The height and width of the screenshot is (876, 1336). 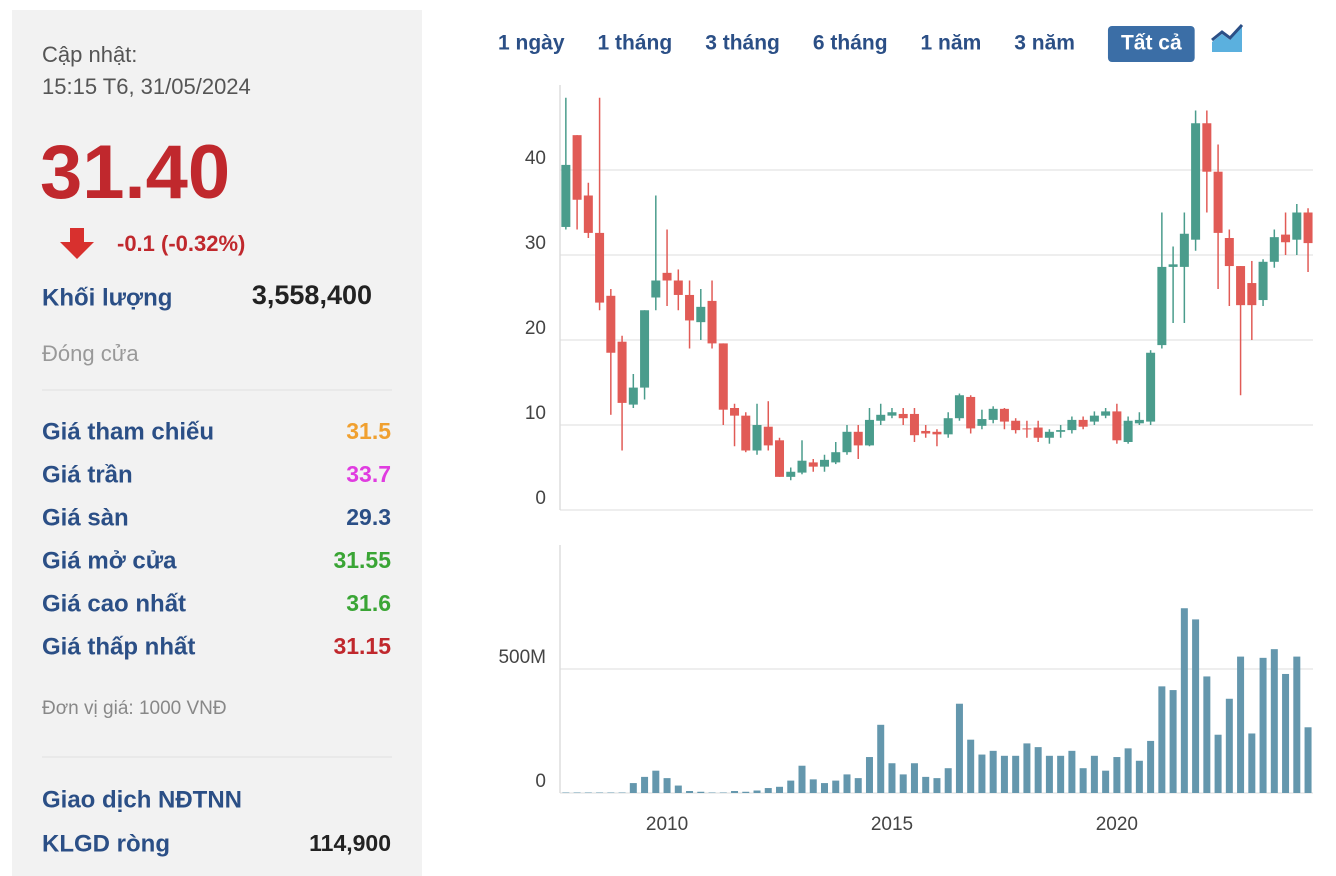 I want to click on y-tick-label: 10, so click(x=535, y=413).